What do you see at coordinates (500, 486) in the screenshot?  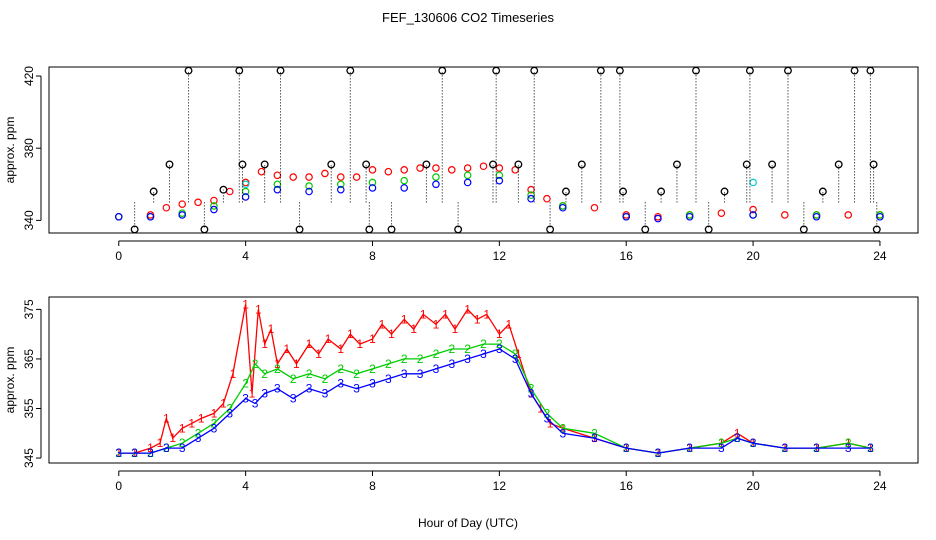 I see `bottom-x-tick-label: 12` at bounding box center [500, 486].